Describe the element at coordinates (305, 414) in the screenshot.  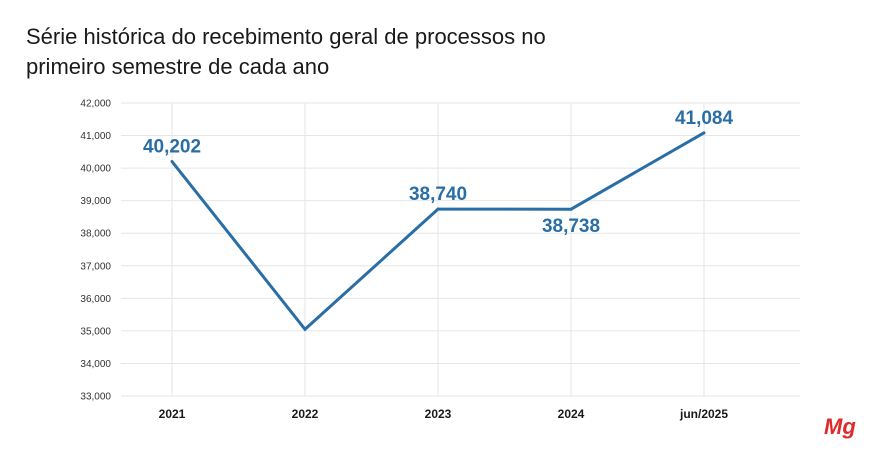
I see `x-tick-label: 2022` at that location.